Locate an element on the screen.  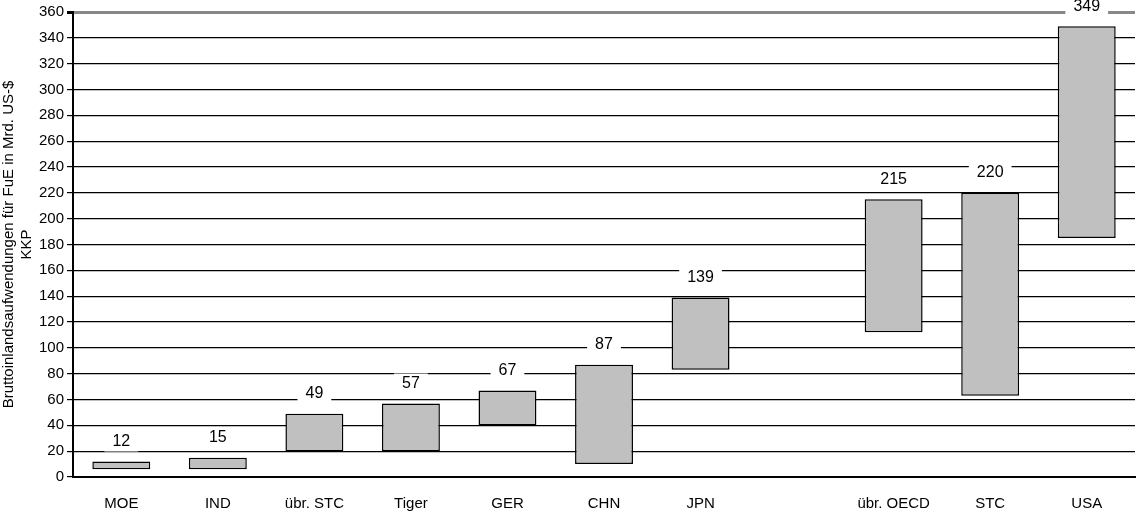
x-tick-label: GER is located at coordinates (507, 503).